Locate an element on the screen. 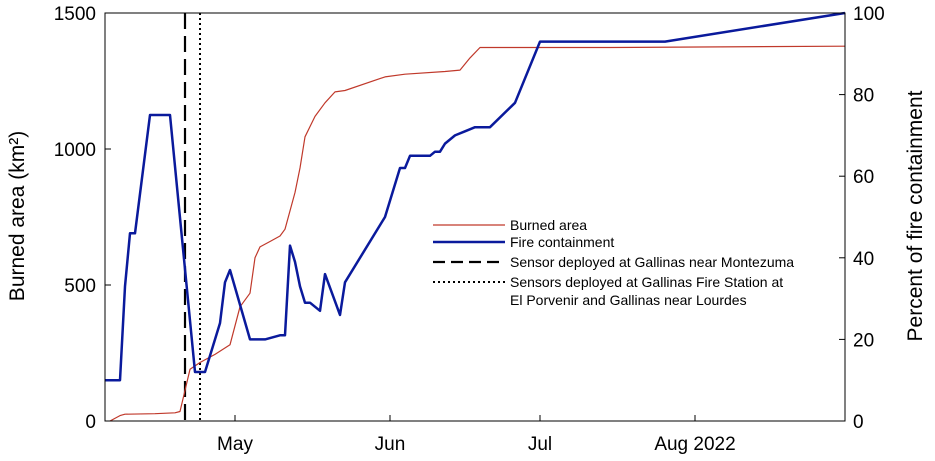 The width and height of the screenshot is (935, 461). right-tick-label: 80 is located at coordinates (863, 96).